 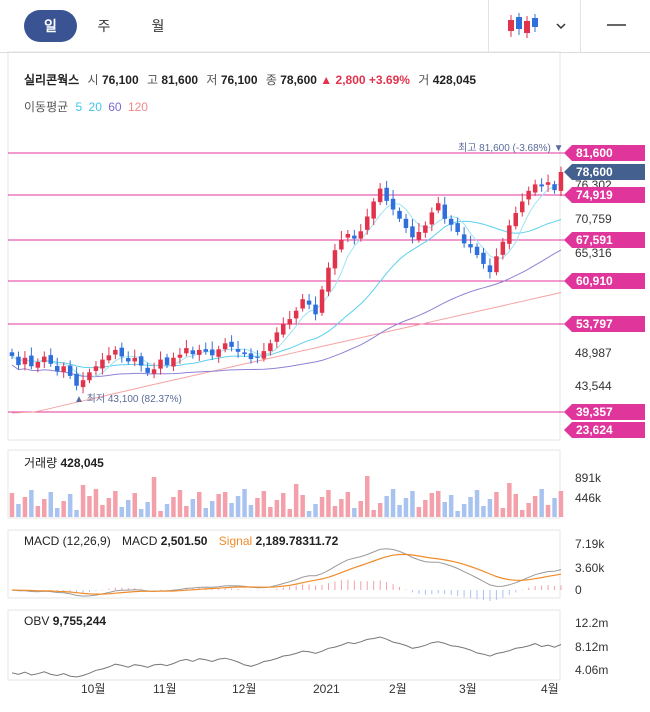 I want to click on price-level-badge-text: 39,357, so click(x=594, y=412).